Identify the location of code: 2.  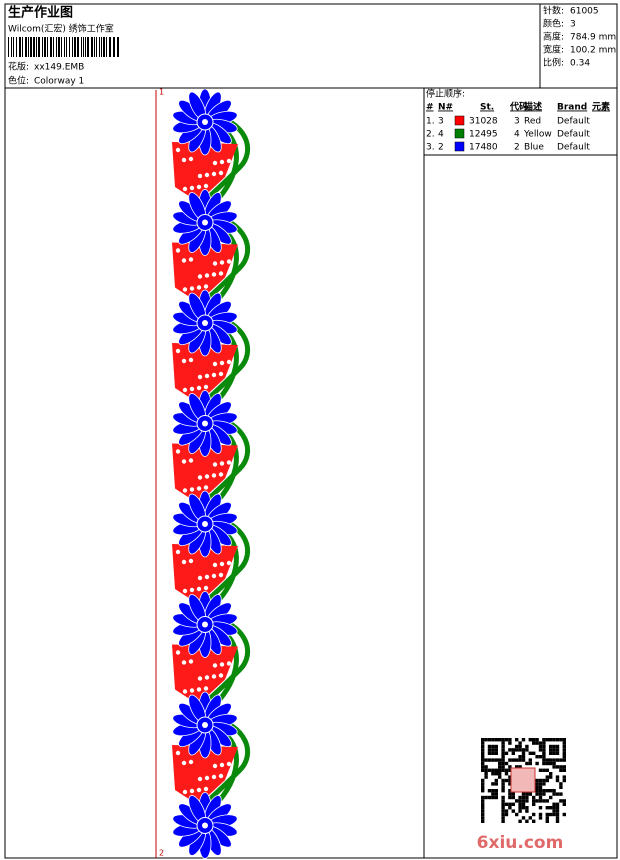
(517, 148).